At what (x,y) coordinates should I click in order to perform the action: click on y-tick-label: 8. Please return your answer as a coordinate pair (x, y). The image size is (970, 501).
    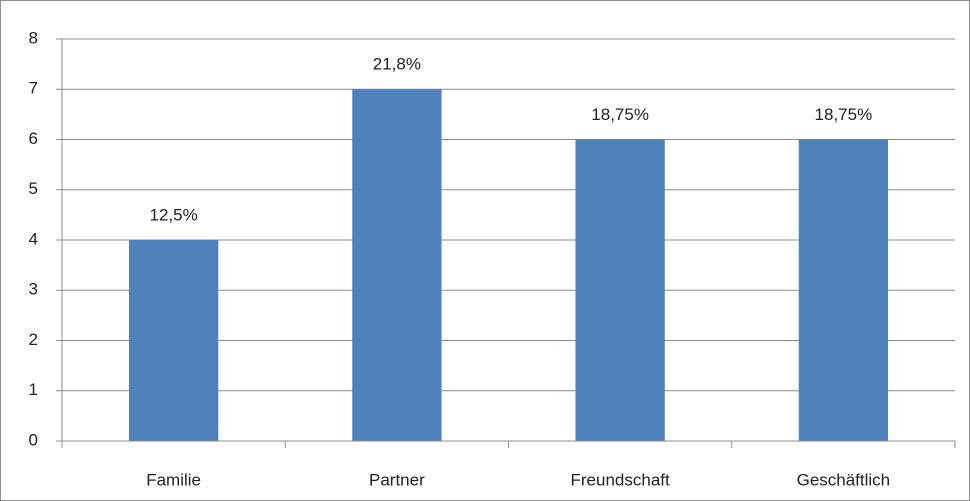
    Looking at the image, I should click on (33, 37).